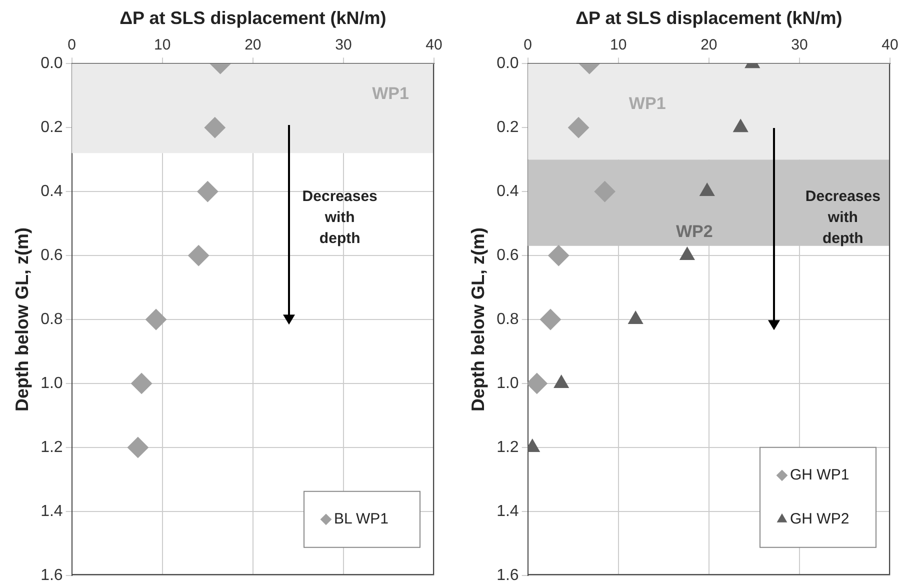 This screenshot has width=912, height=588. Describe the element at coordinates (361, 519) in the screenshot. I see `legend-label: BL WP1` at that location.